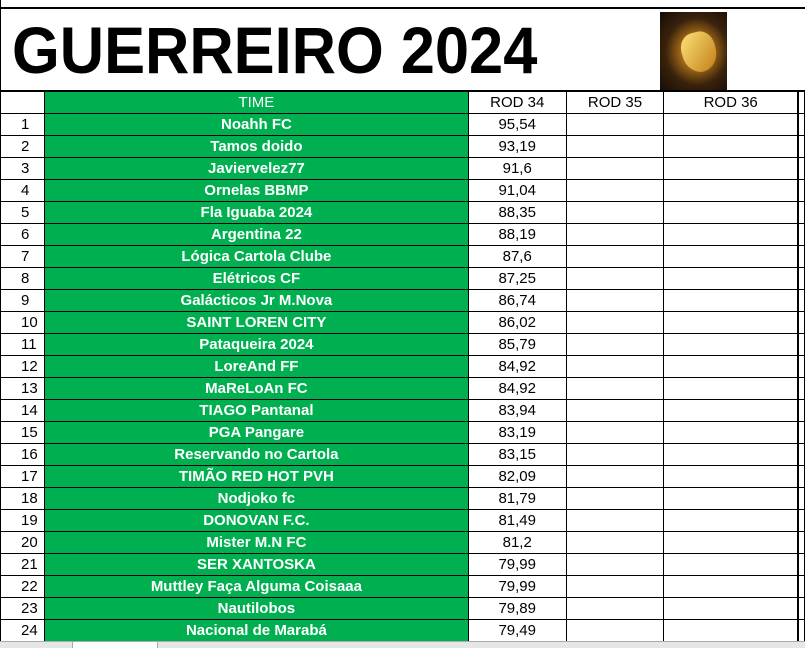  Describe the element at coordinates (517, 410) in the screenshot. I see `rod34-cell: 83,94` at that location.